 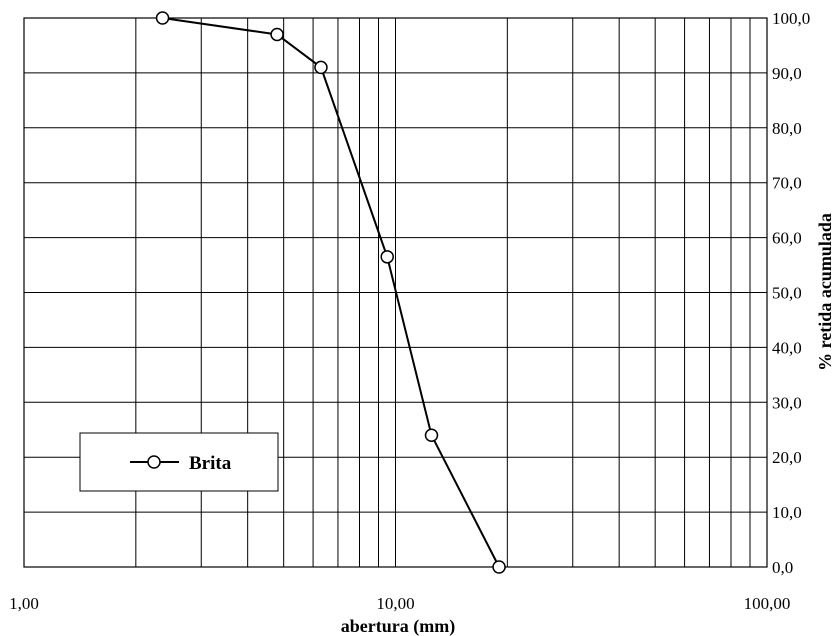 What do you see at coordinates (787, 402) in the screenshot?
I see `y-tick-label: 30,0` at bounding box center [787, 402].